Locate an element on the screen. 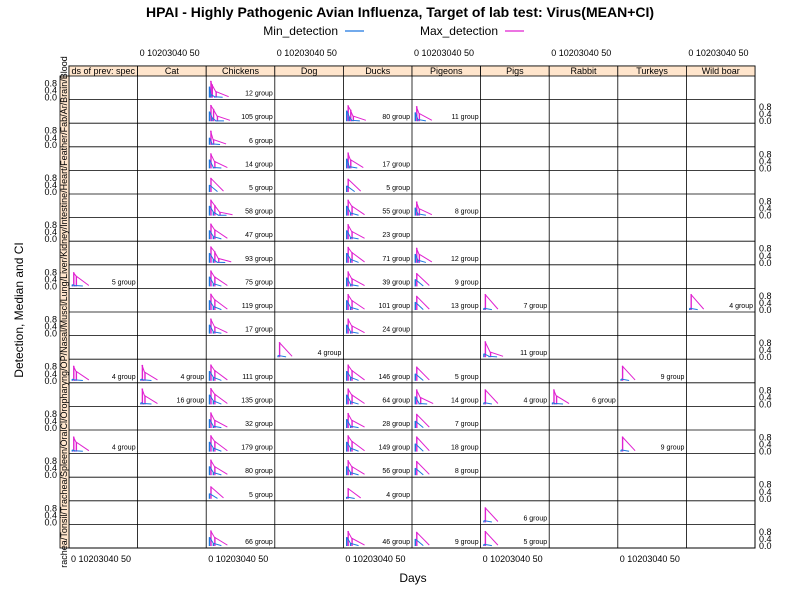 This screenshot has height=605, width=800. group-count-label: 28 group is located at coordinates (396, 424).